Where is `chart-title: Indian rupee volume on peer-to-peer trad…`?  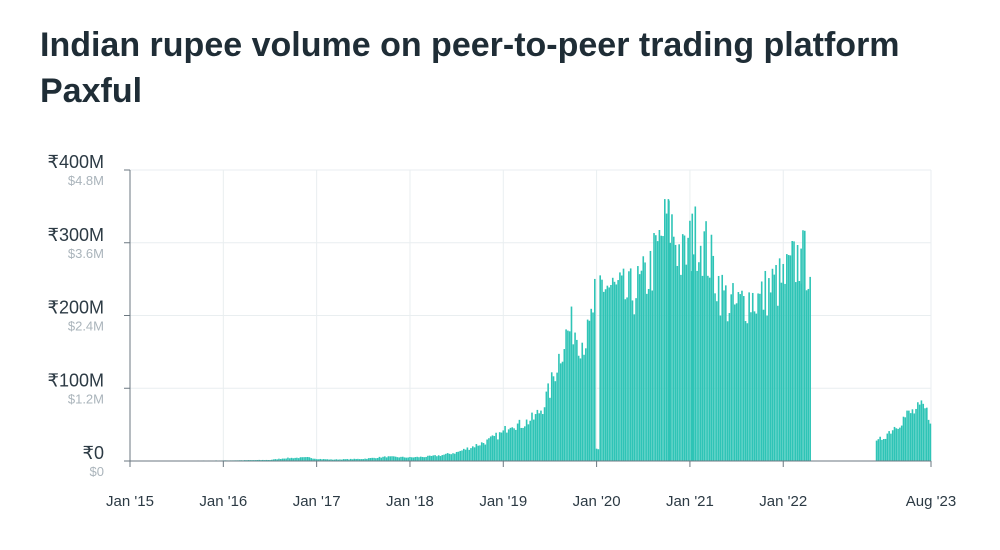
chart-title: Indian rupee volume on peer-to-peer trad… is located at coordinates (470, 68).